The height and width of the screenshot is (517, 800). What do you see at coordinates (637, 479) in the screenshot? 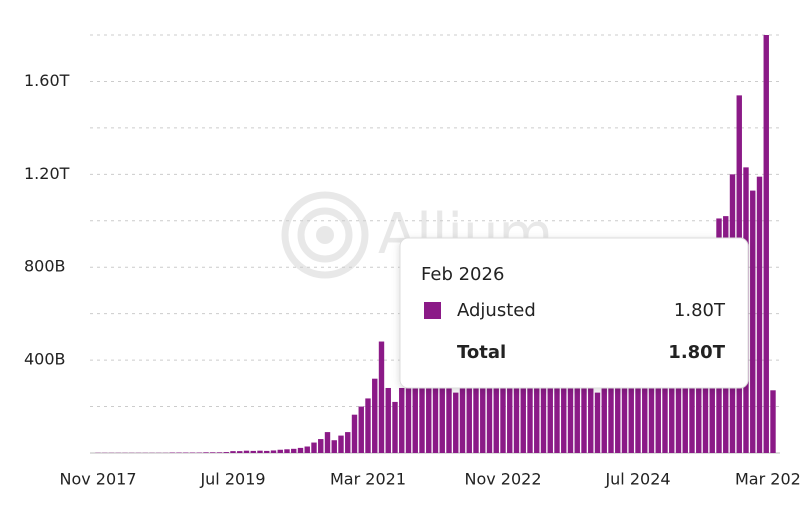
I see `x-tick-label: Jul 2024` at bounding box center [637, 479].